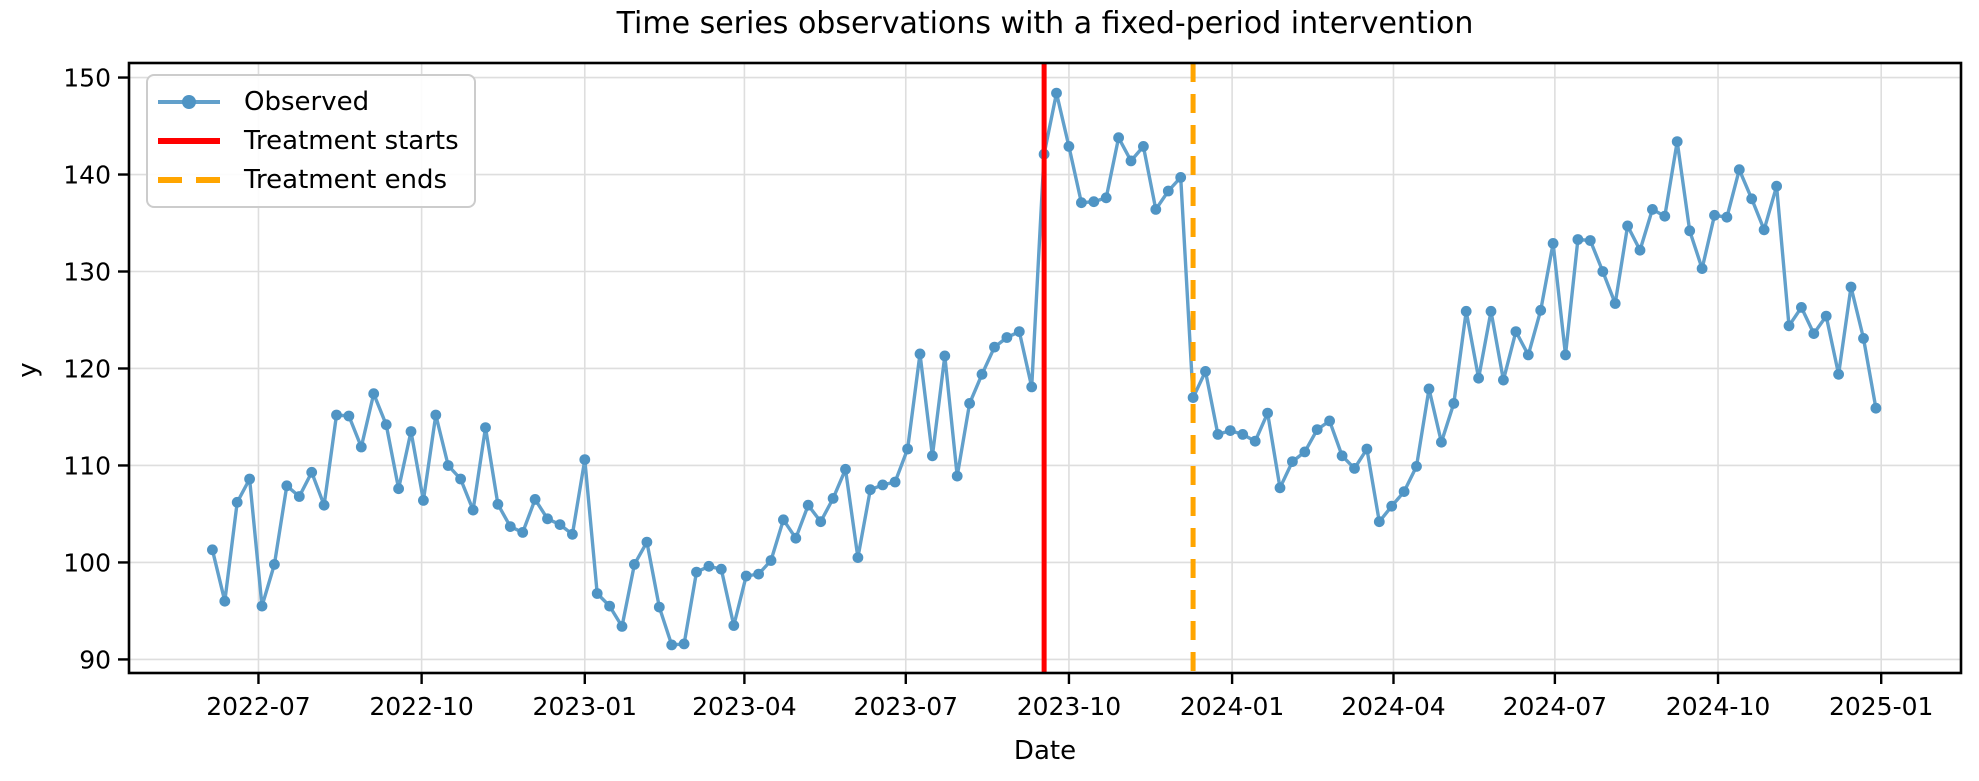 The height and width of the screenshot is (781, 1979). Describe the element at coordinates (1881, 706) in the screenshot. I see `svg-text: 2025-01` at that location.